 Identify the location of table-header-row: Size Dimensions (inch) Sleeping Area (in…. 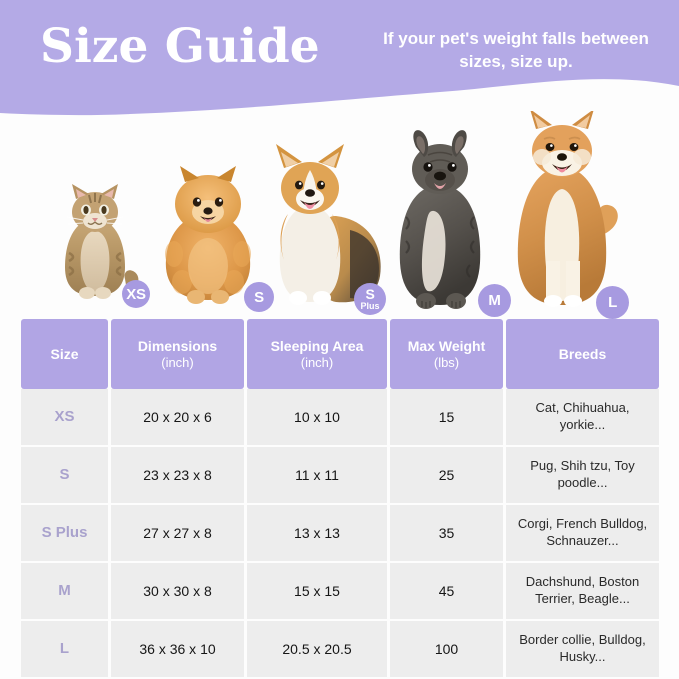
(340, 354).